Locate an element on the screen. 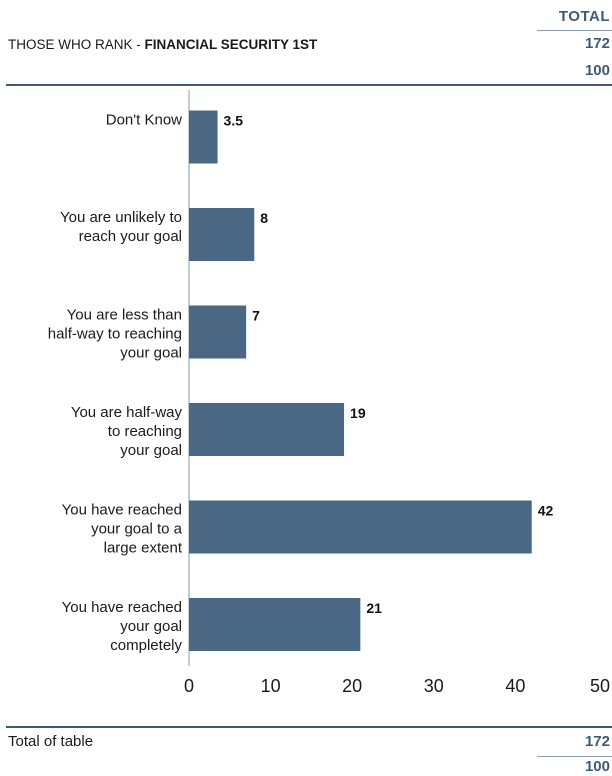 Image resolution: width=612 pixels, height=776 pixels. category-label-line: to reaching is located at coordinates (145, 431).